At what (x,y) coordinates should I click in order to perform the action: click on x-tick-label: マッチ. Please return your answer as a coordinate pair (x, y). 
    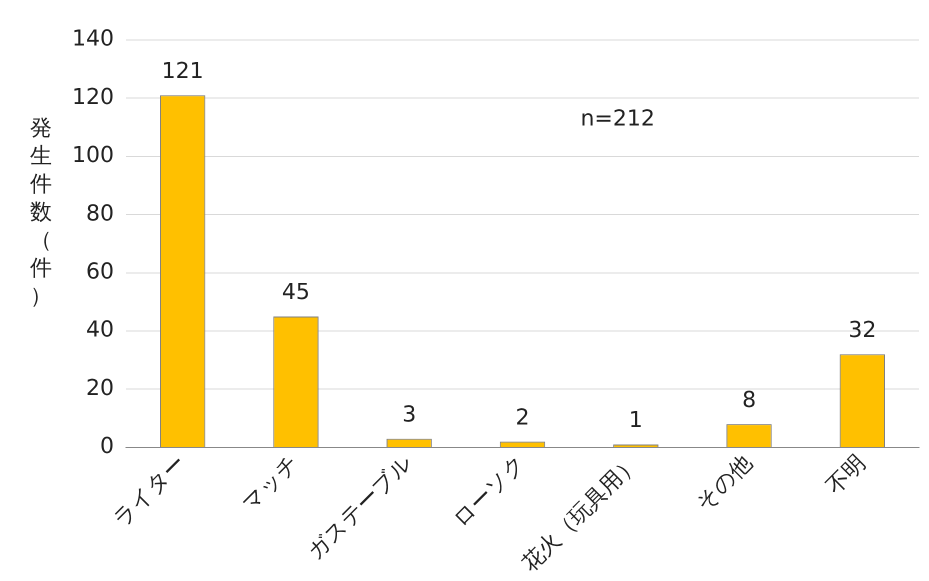
    Looking at the image, I should click on (271, 483).